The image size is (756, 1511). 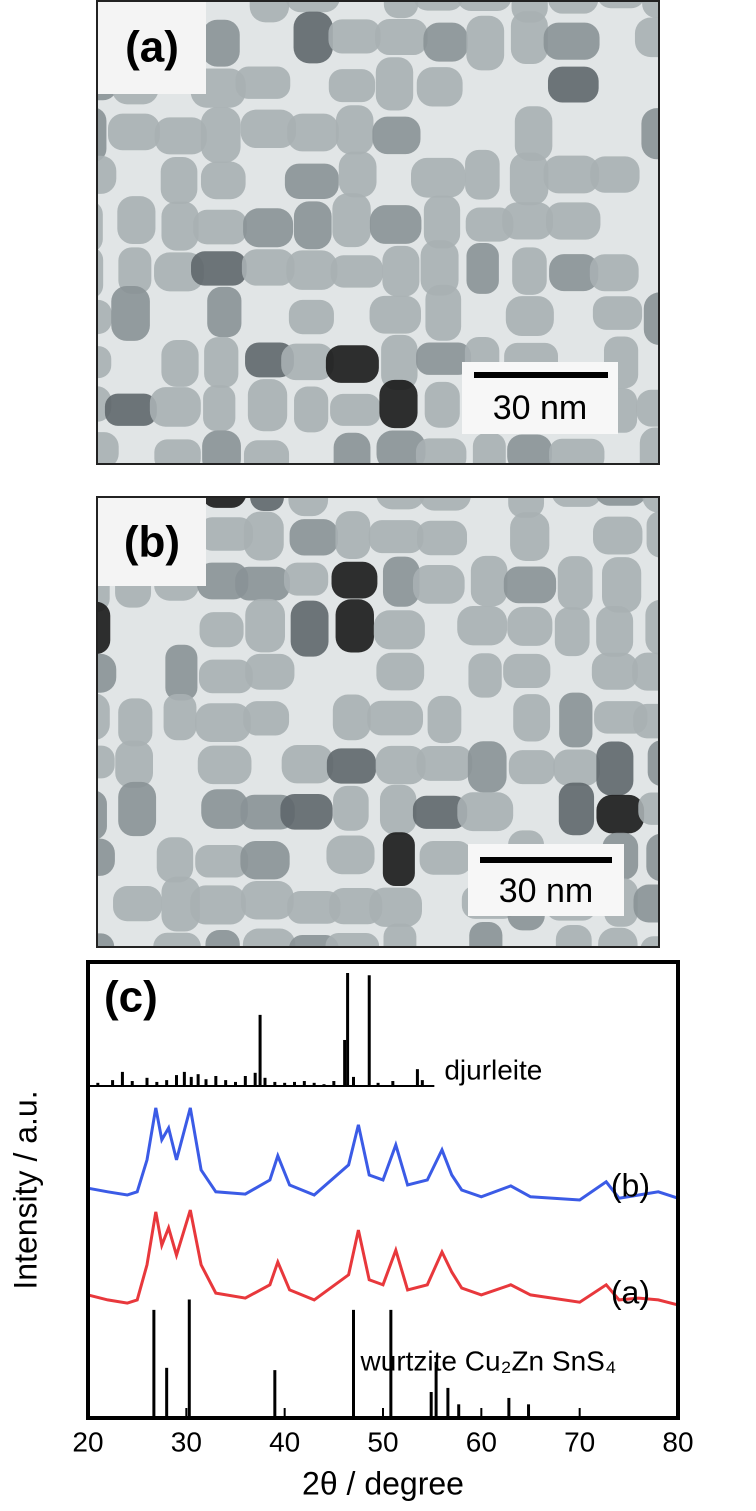 I want to click on y-axis-label: Intensity / a.u., so click(x=25, y=1189).